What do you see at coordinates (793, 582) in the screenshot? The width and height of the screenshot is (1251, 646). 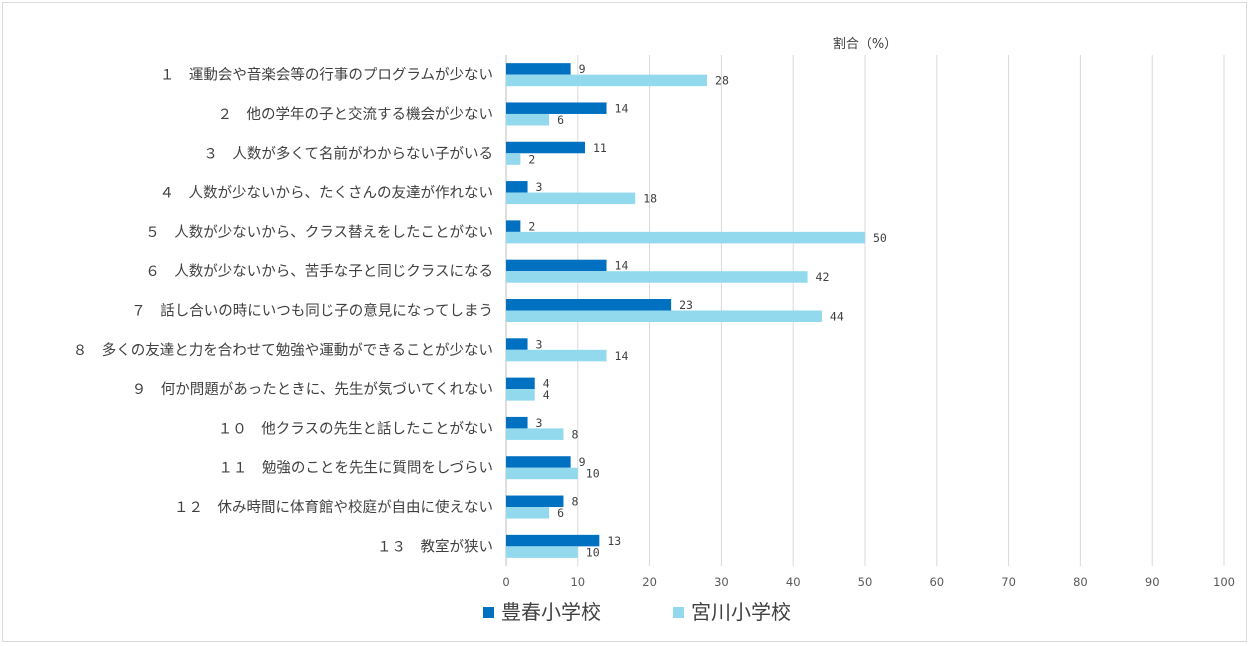 I see `x-tick-label: 40` at bounding box center [793, 582].